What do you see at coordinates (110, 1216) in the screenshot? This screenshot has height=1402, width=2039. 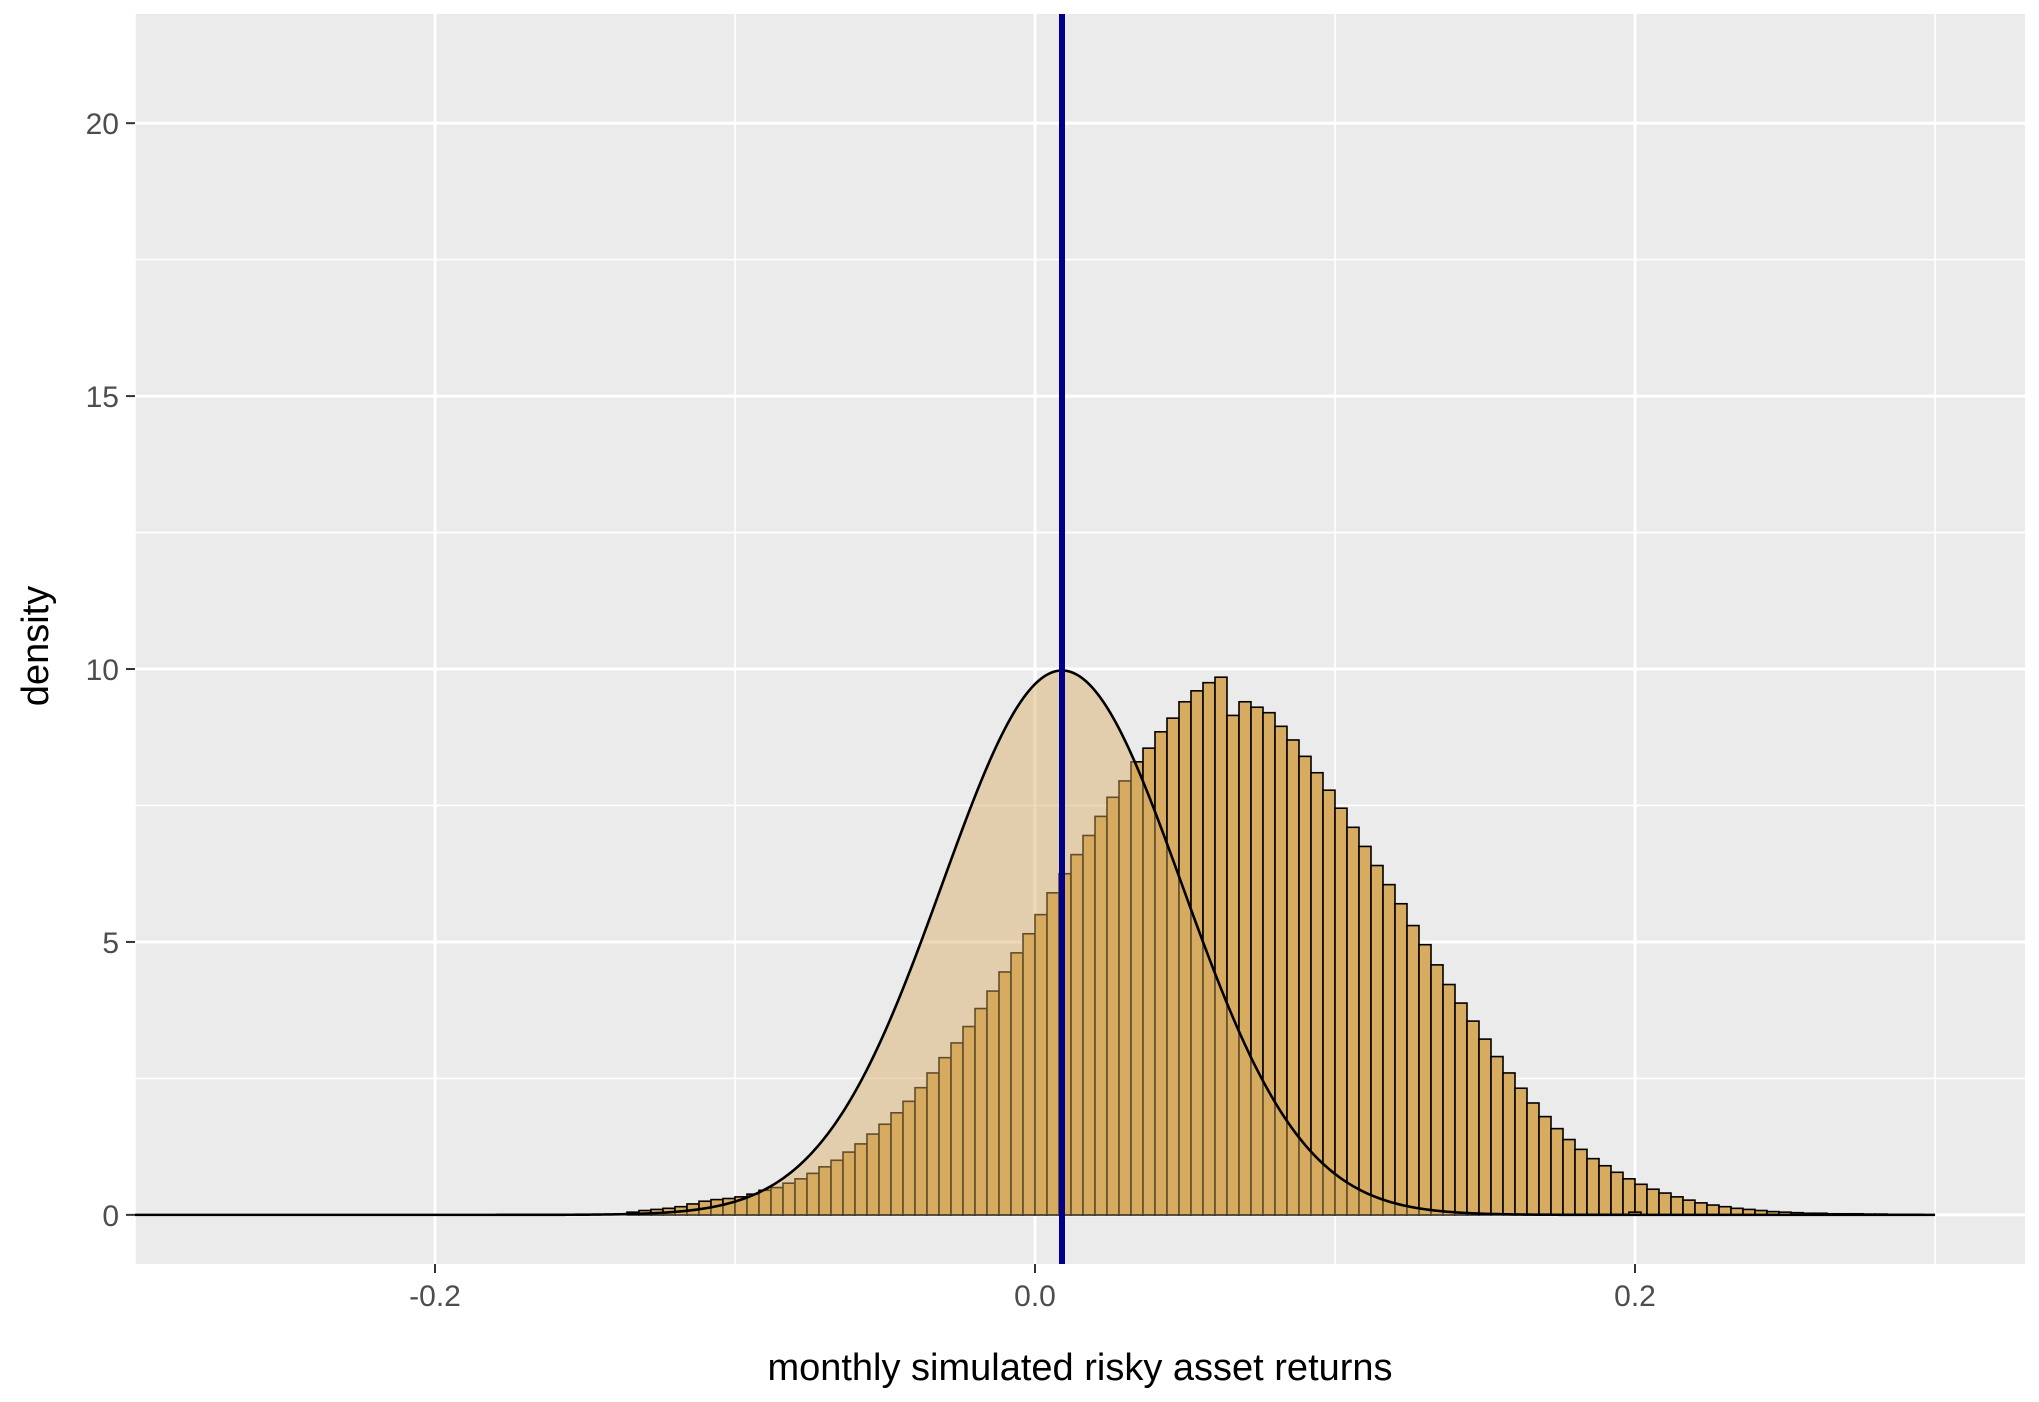 I see `y-tick-label: 0` at bounding box center [110, 1216].